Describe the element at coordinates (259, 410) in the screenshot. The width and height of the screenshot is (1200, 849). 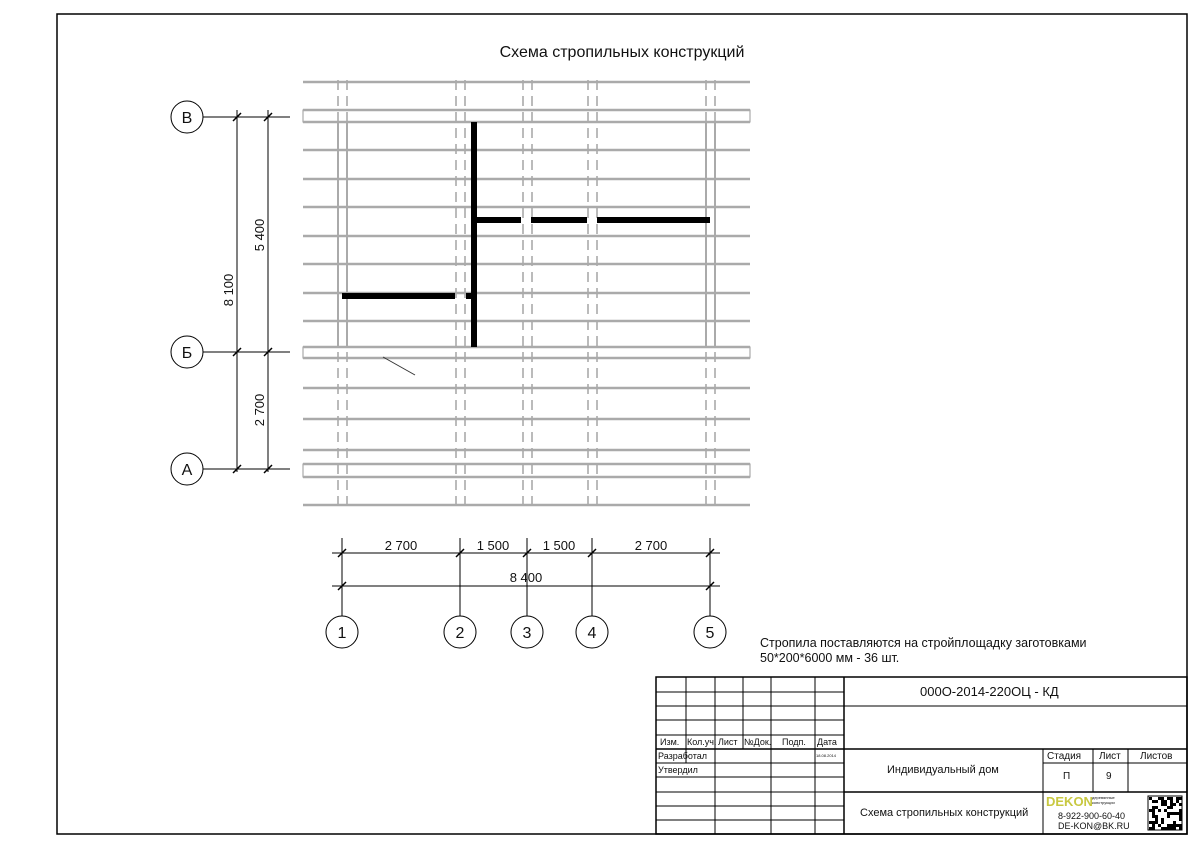
I see `dim-lower: 2 700` at that location.